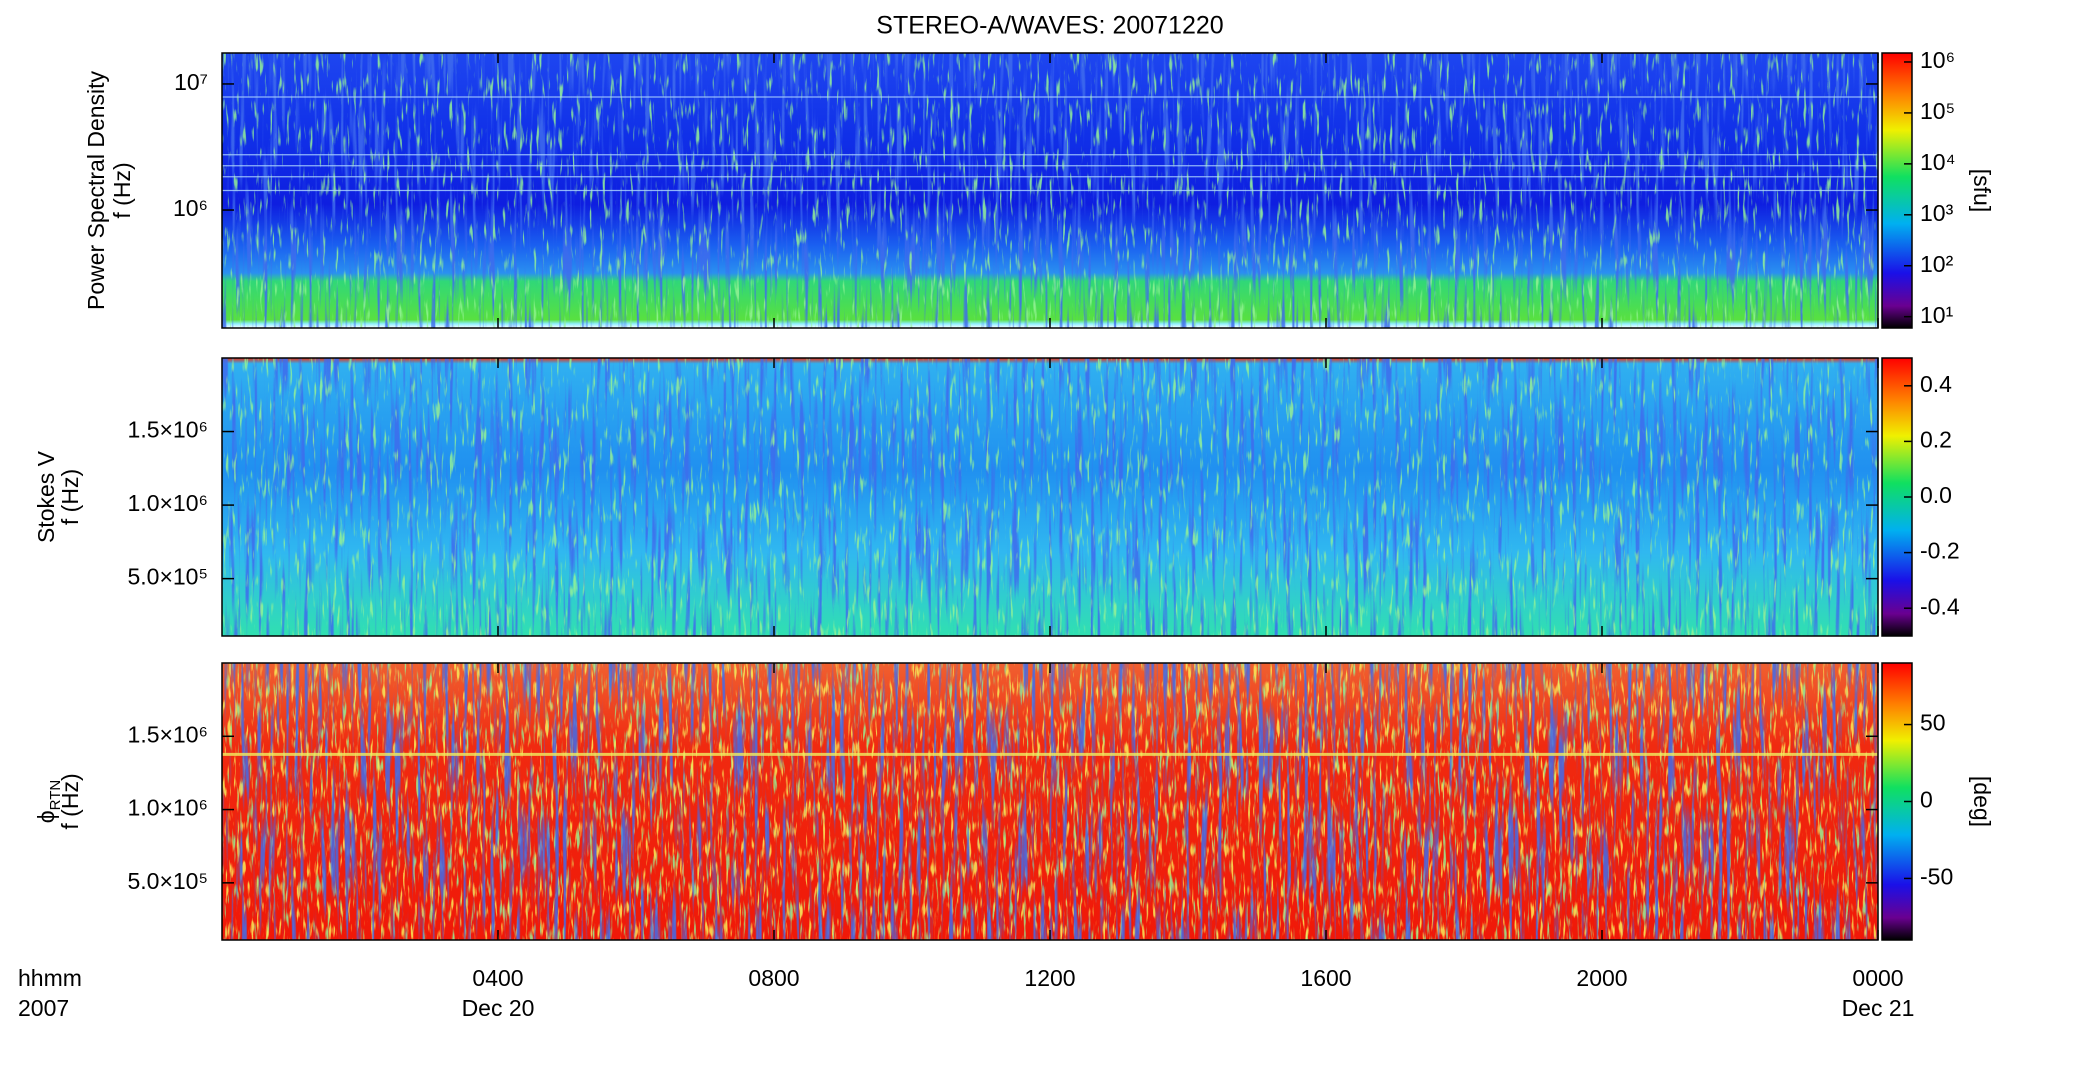 The height and width of the screenshot is (1080, 2096). I want to click on y-axis-label-text: Power Spectral Density, so click(96, 190).